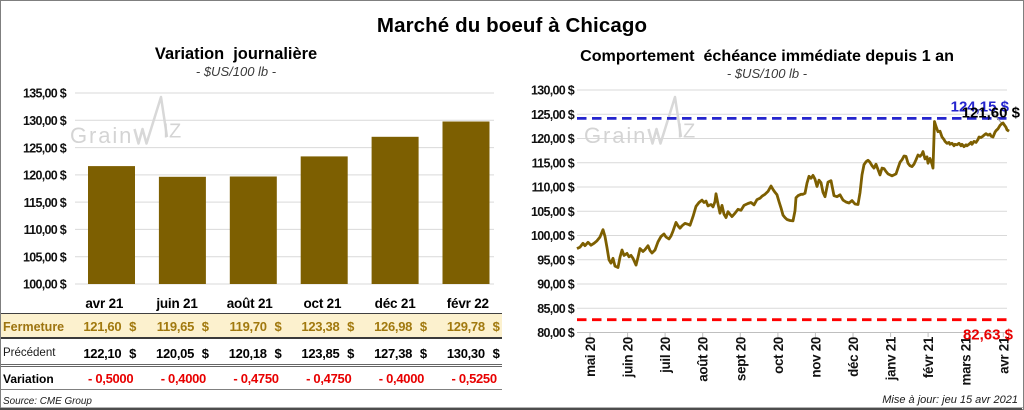 This screenshot has width=1024, height=410. What do you see at coordinates (45, 94) in the screenshot?
I see `svg-text: 135,00 $` at bounding box center [45, 94].